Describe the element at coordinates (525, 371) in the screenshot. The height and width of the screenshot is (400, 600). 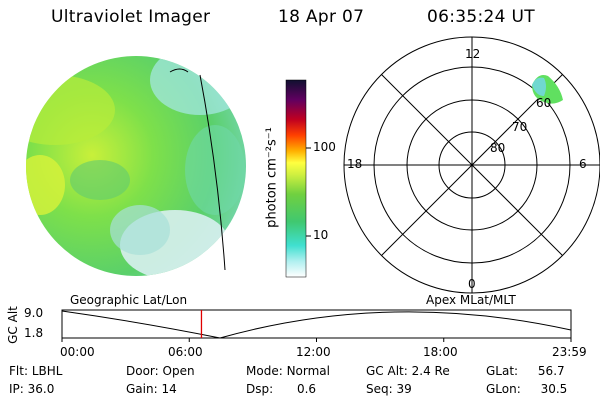
I see `status-glat: GLat: 56.7` at that location.